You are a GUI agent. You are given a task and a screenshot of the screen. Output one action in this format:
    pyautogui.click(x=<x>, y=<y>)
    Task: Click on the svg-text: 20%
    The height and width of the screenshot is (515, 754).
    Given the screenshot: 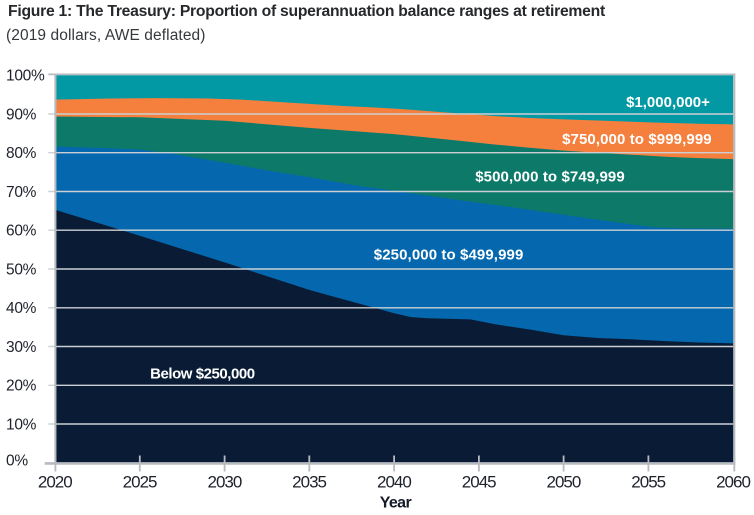 What is the action you would take?
    pyautogui.click(x=21, y=386)
    